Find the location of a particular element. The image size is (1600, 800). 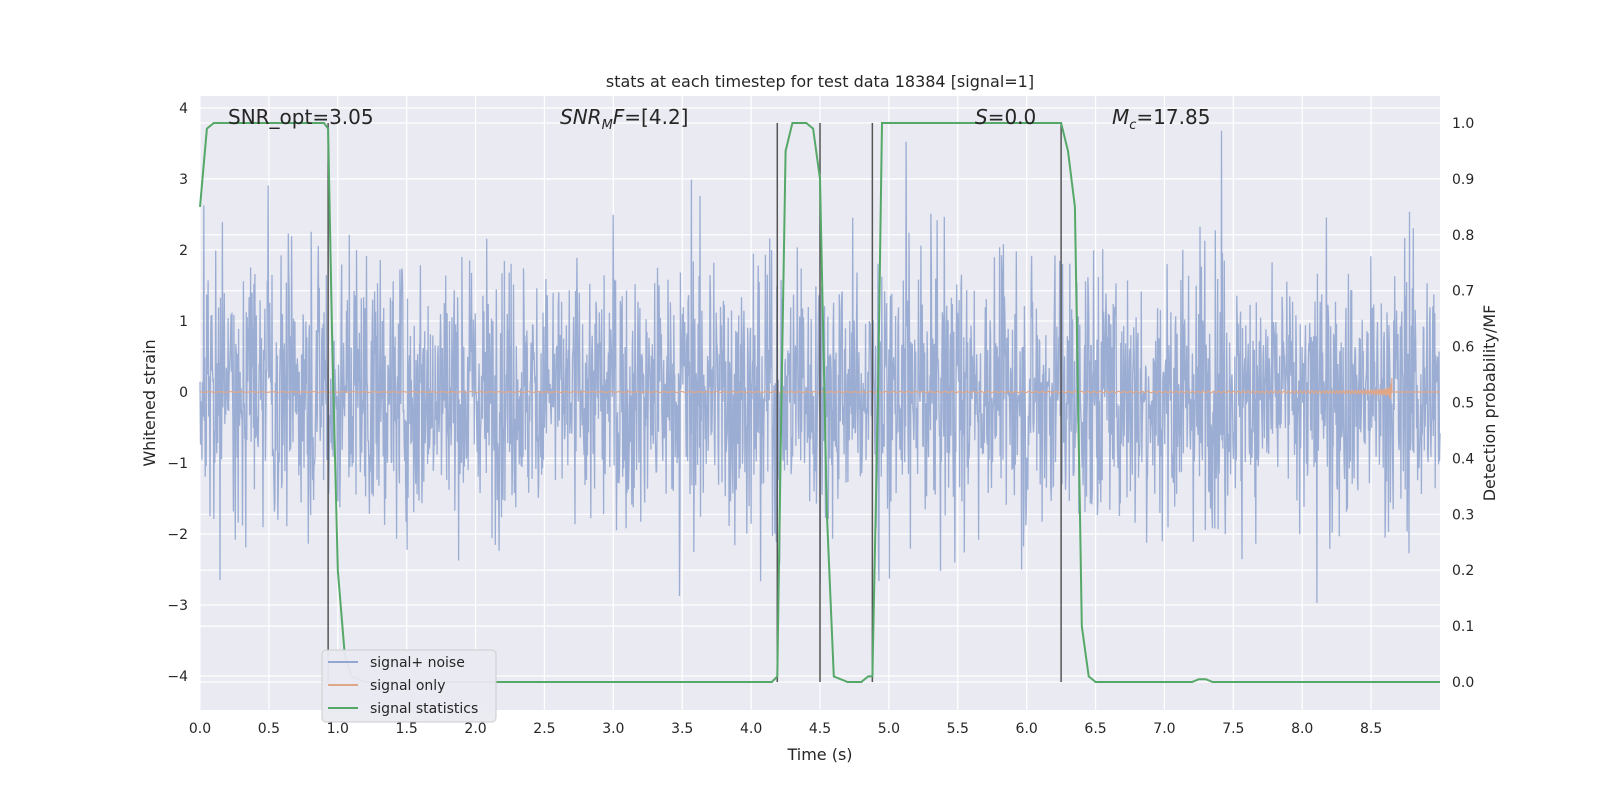

annotation-snr-mf: SNRMF=[4.2] is located at coordinates (624, 119).